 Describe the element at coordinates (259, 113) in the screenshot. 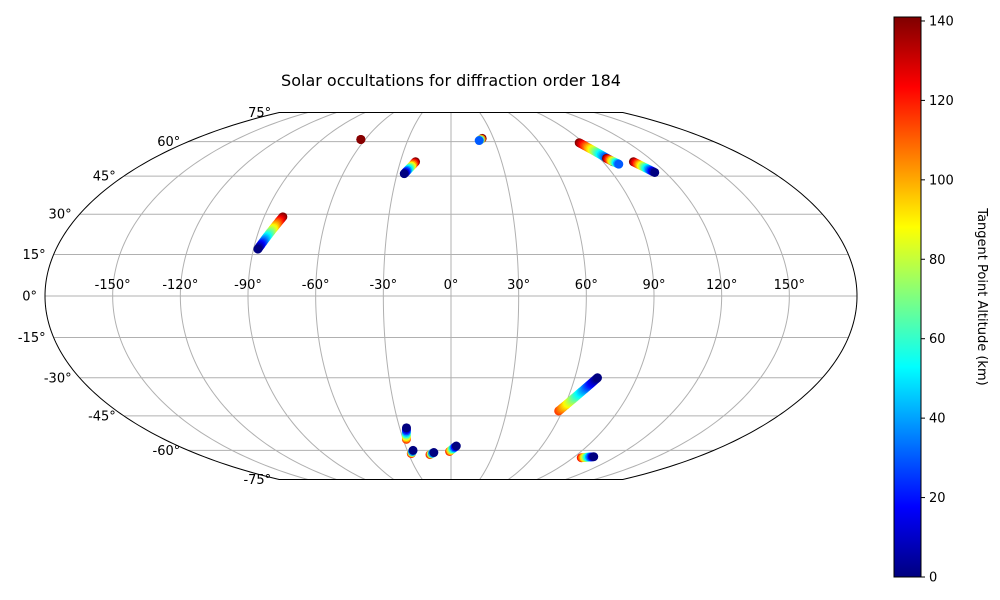

I see `latitude-tick-label: 75°` at that location.